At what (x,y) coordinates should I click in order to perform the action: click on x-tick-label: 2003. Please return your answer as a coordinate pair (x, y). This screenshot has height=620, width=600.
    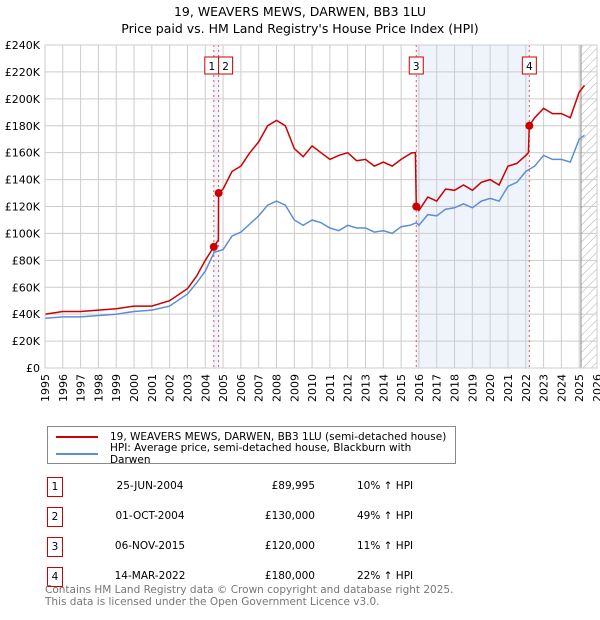
    Looking at the image, I should click on (187, 388).